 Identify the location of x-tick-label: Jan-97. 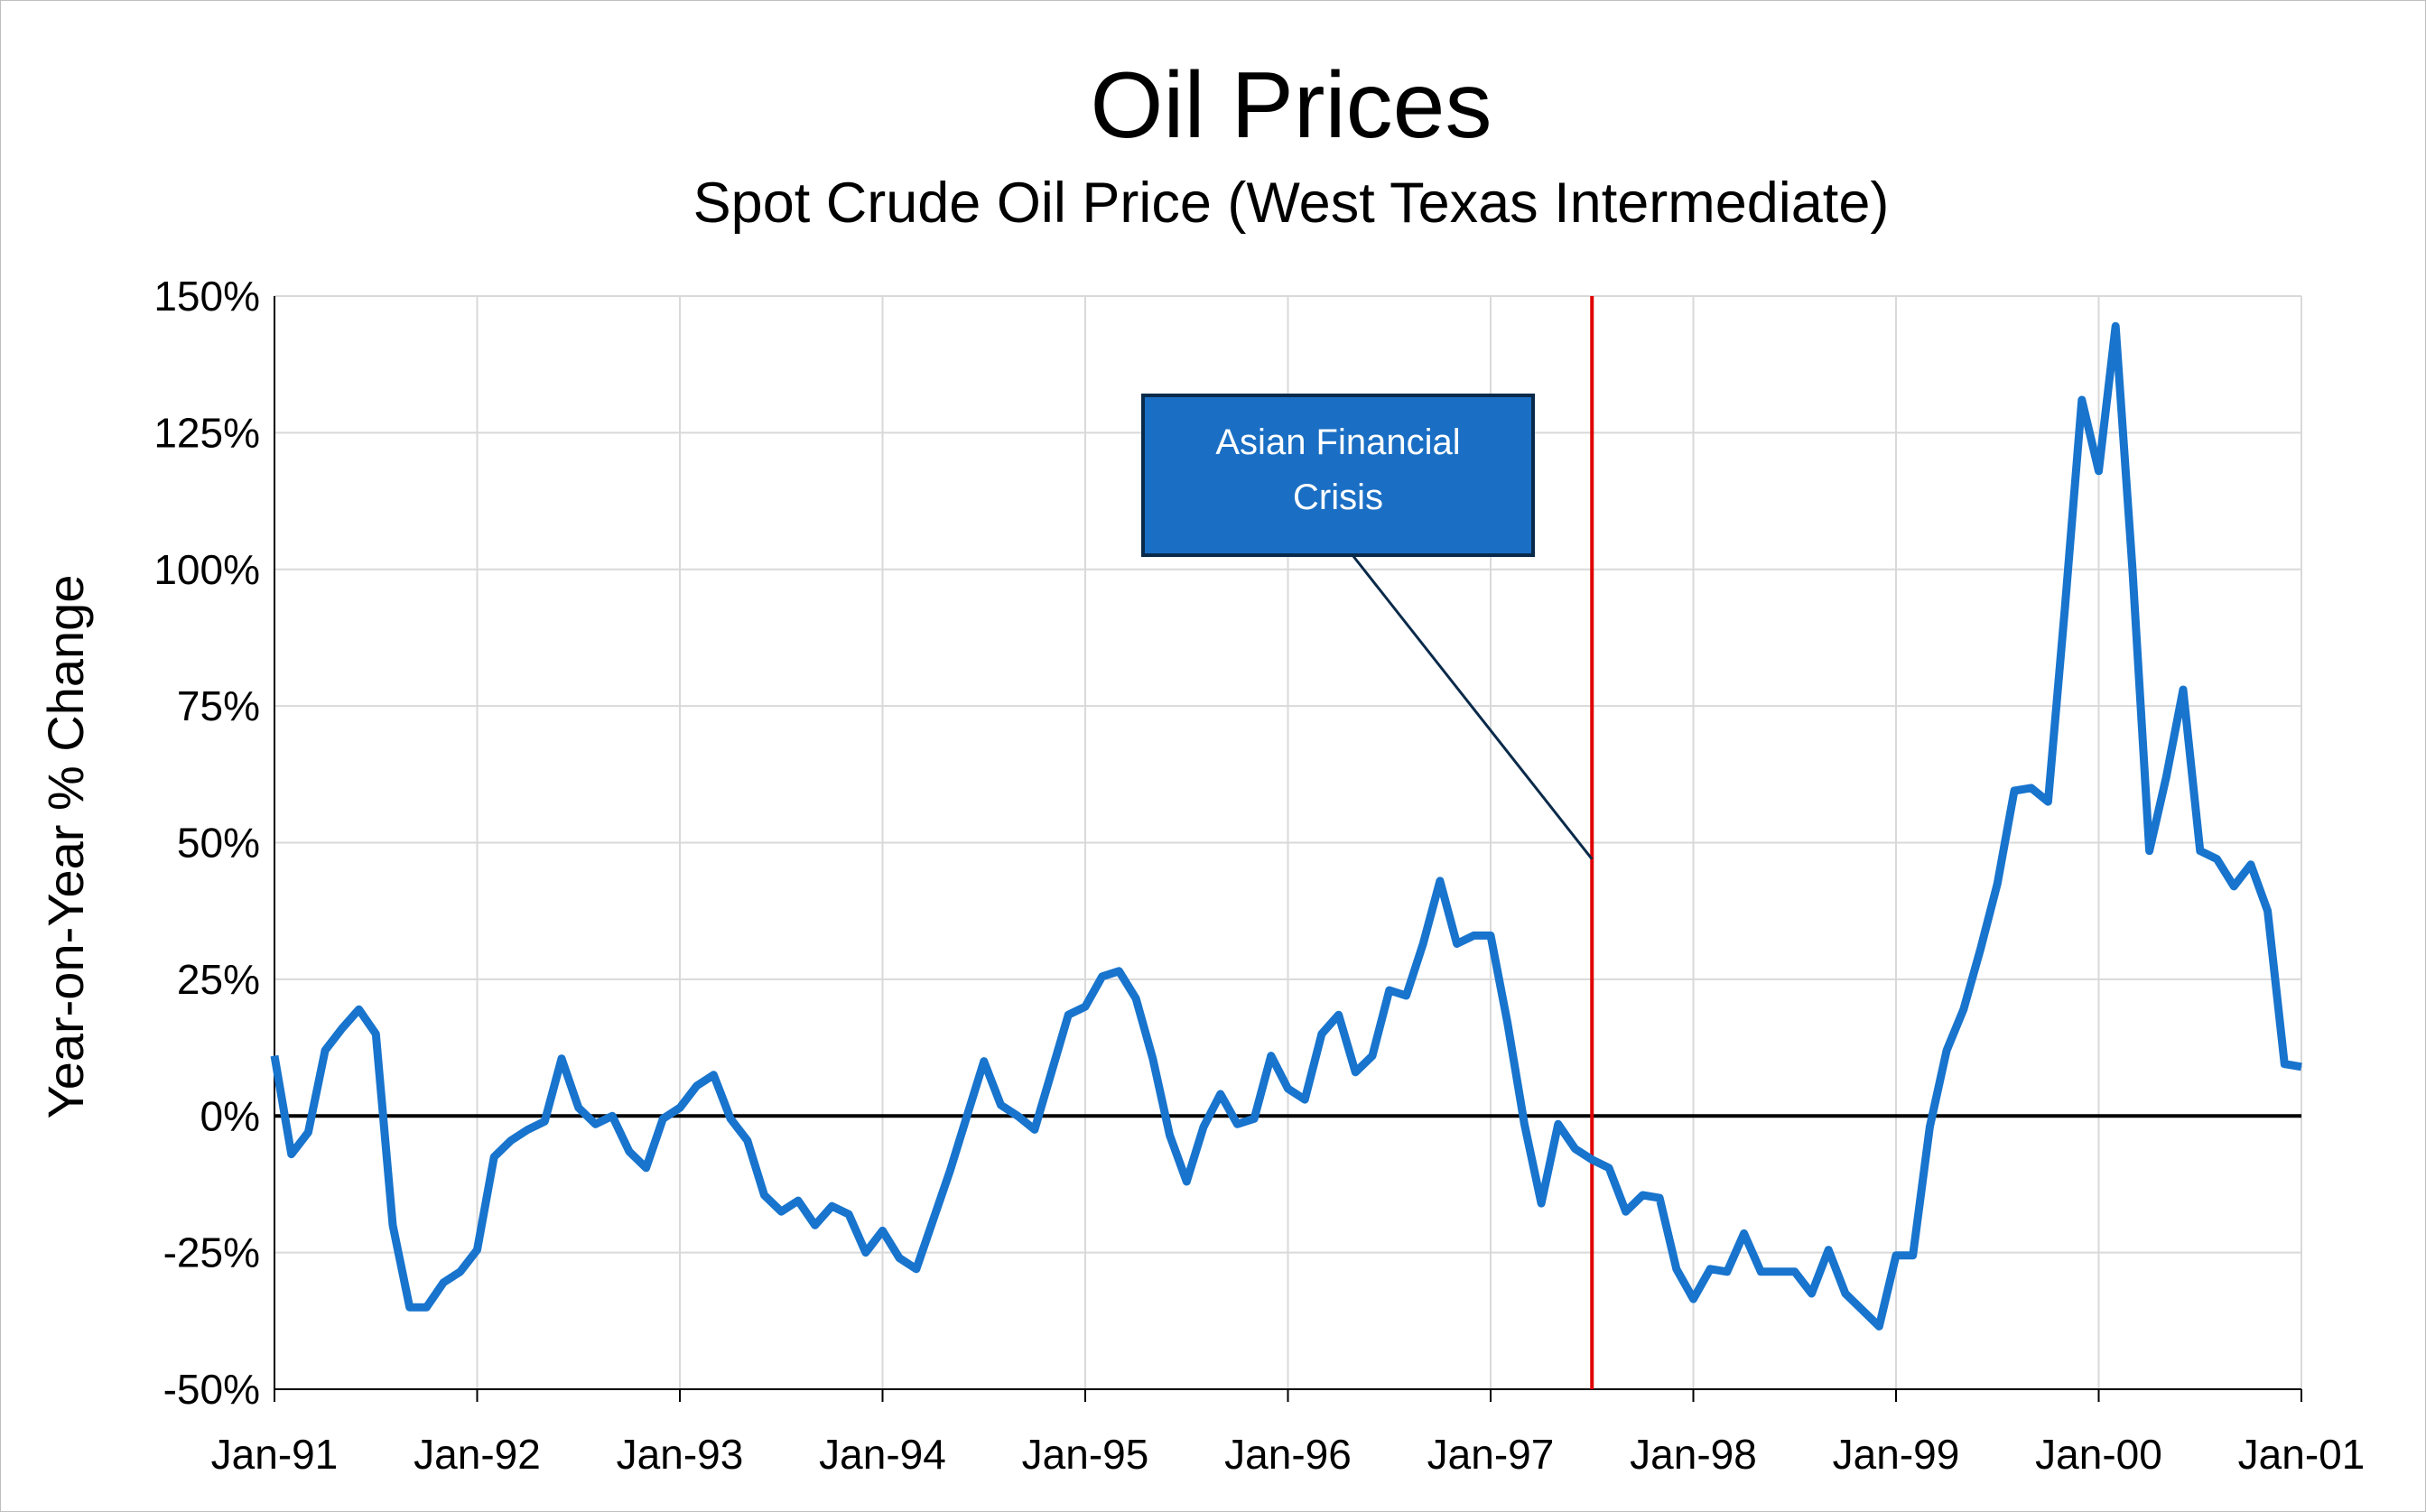
(1491, 1454).